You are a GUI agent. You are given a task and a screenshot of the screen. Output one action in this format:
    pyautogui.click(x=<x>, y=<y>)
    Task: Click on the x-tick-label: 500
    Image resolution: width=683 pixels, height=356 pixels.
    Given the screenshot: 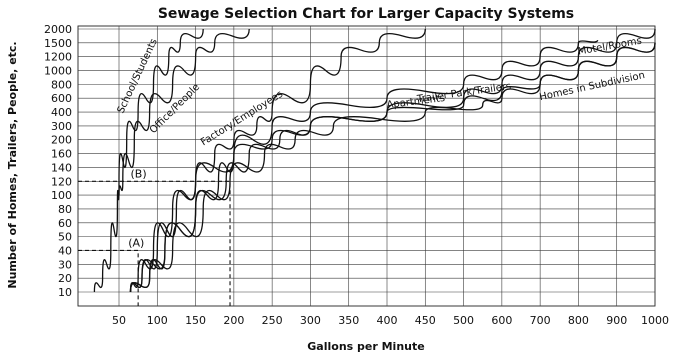 What is the action you would take?
    pyautogui.click(x=463, y=320)
    